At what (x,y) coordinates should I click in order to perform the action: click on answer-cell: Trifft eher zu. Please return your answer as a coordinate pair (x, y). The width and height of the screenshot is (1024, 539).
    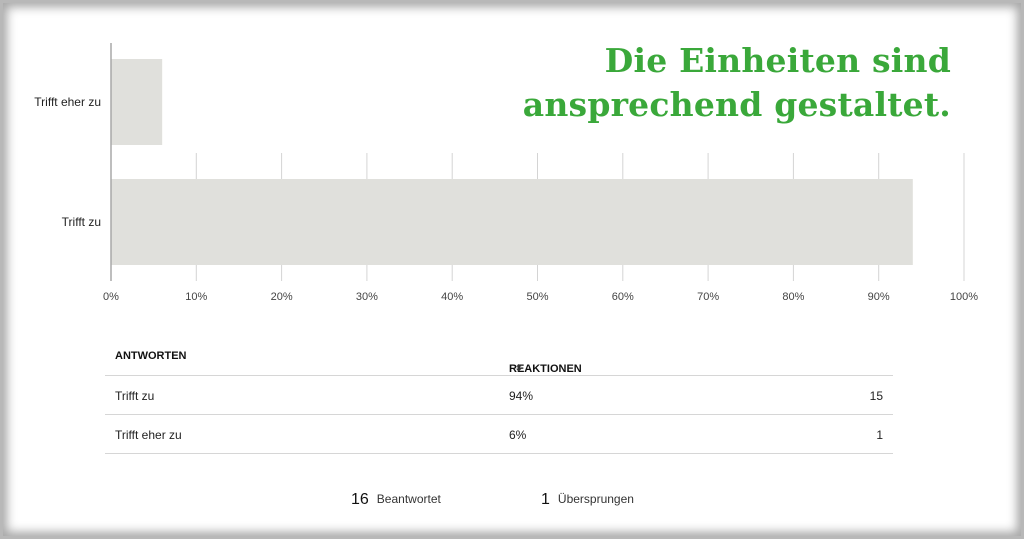
    Looking at the image, I should click on (148, 435).